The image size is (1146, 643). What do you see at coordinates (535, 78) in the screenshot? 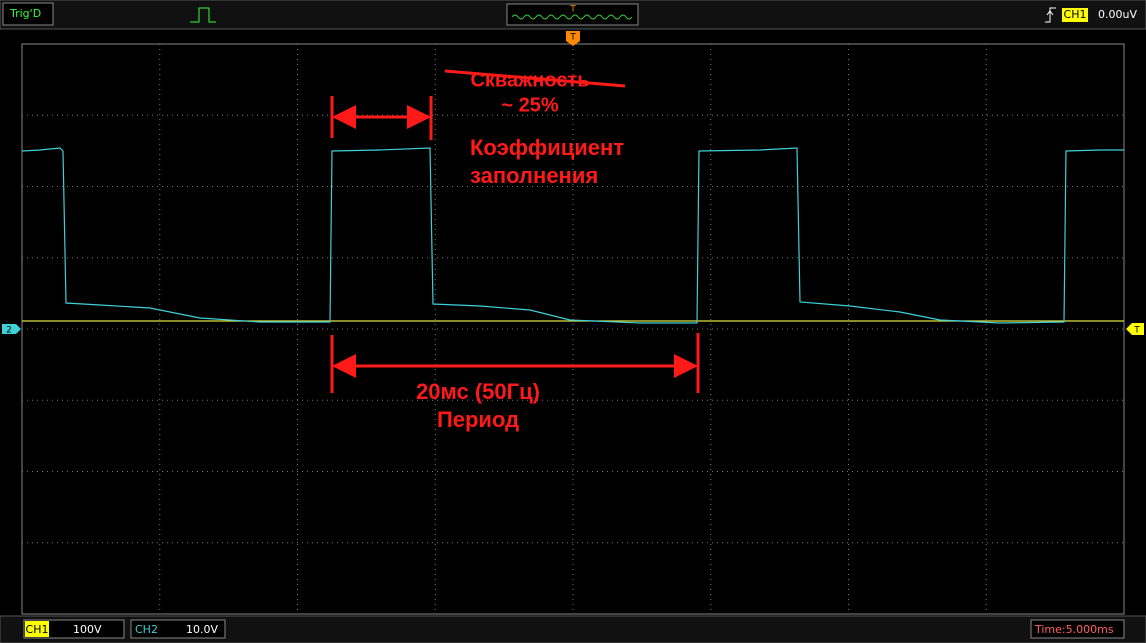
I see `strike-line` at bounding box center [535, 78].